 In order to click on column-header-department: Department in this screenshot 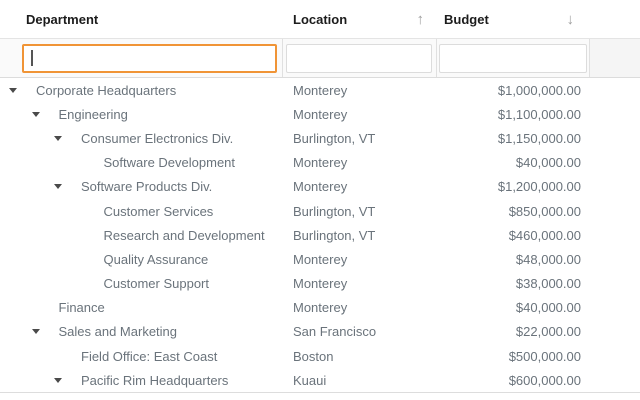, I will do `click(141, 19)`.